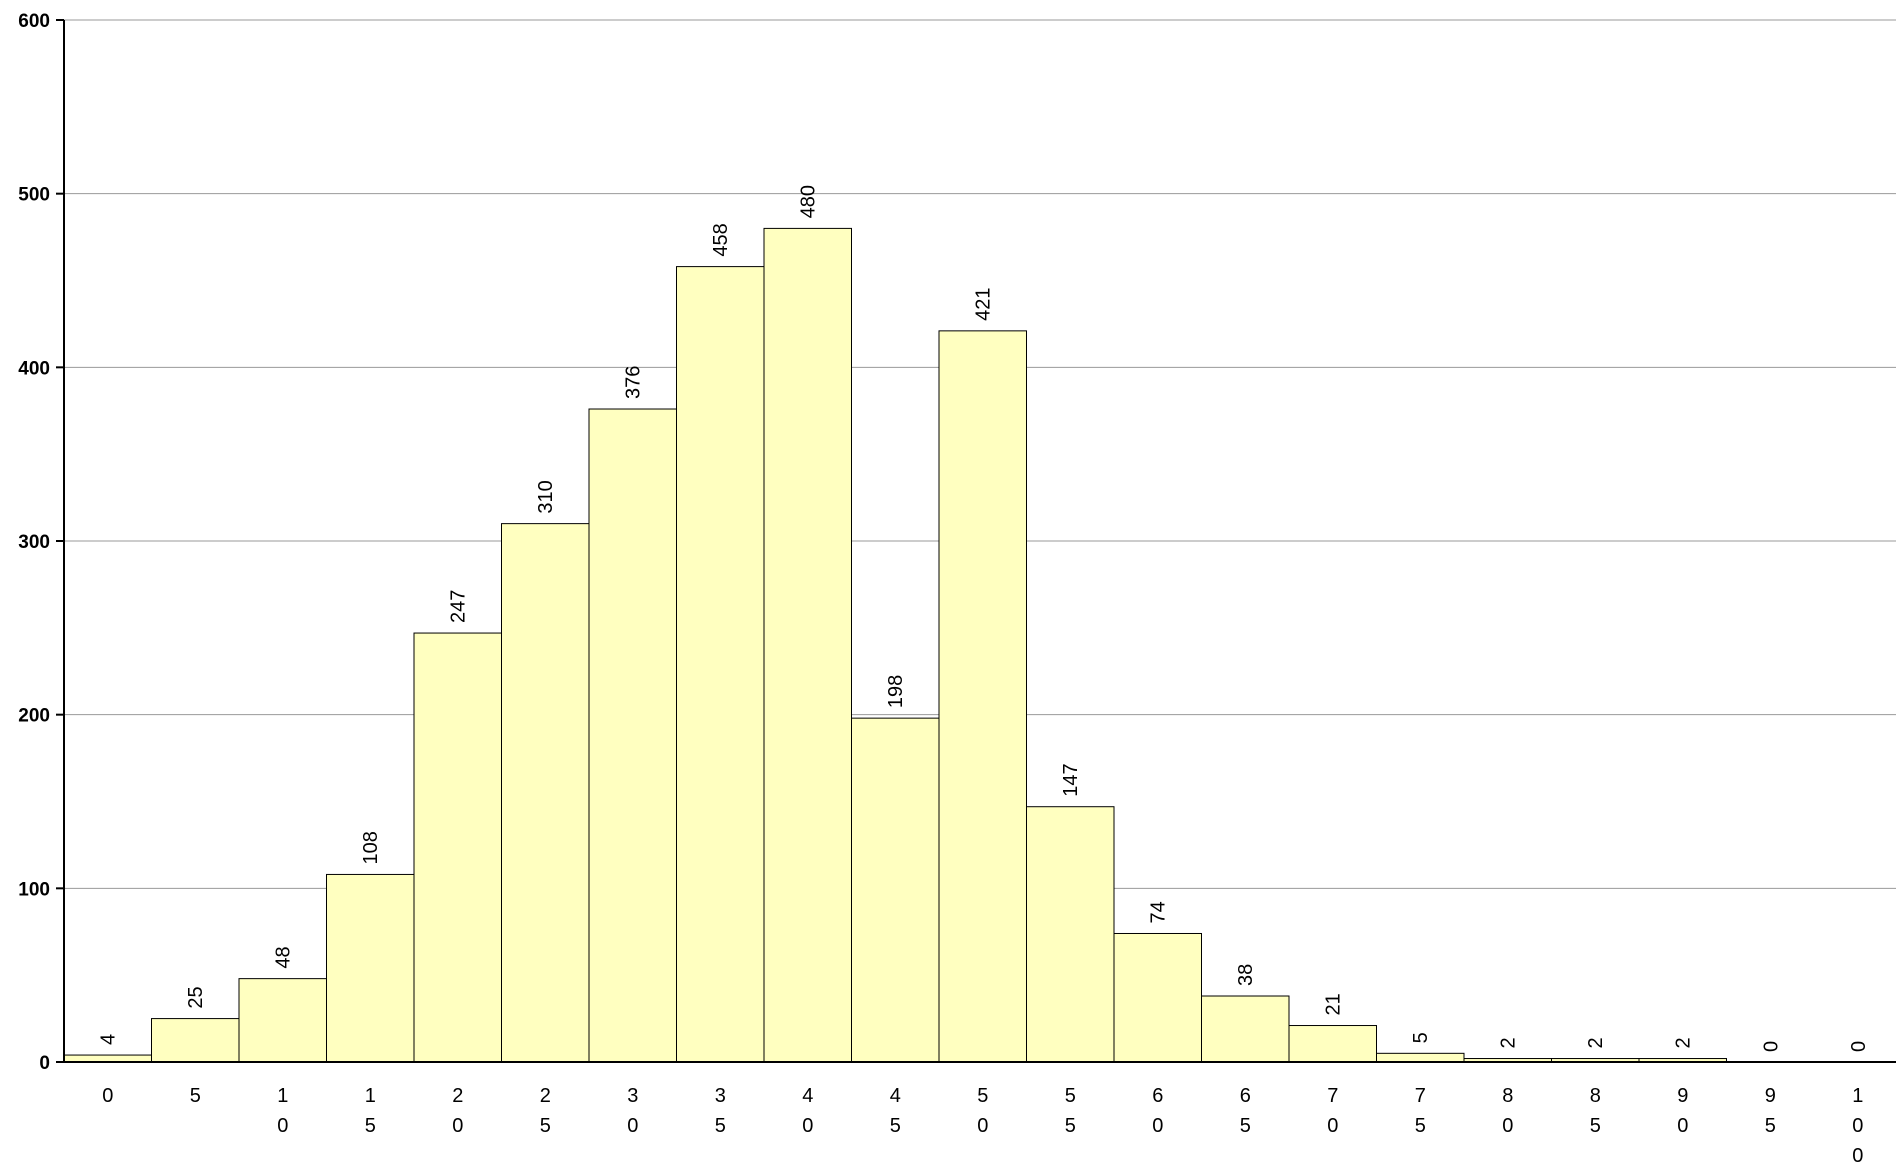 This screenshot has height=1162, width=1896. Describe the element at coordinates (1596, 1042) in the screenshot. I see `data-label-85: 2` at that location.